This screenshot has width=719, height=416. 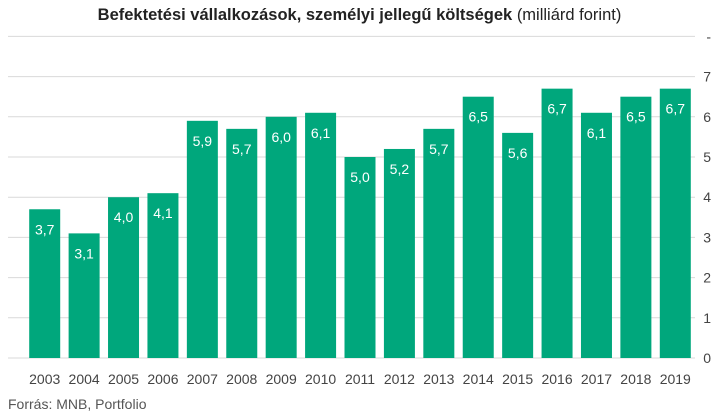 What do you see at coordinates (45, 229) in the screenshot?
I see `data-label: 3,7` at bounding box center [45, 229].